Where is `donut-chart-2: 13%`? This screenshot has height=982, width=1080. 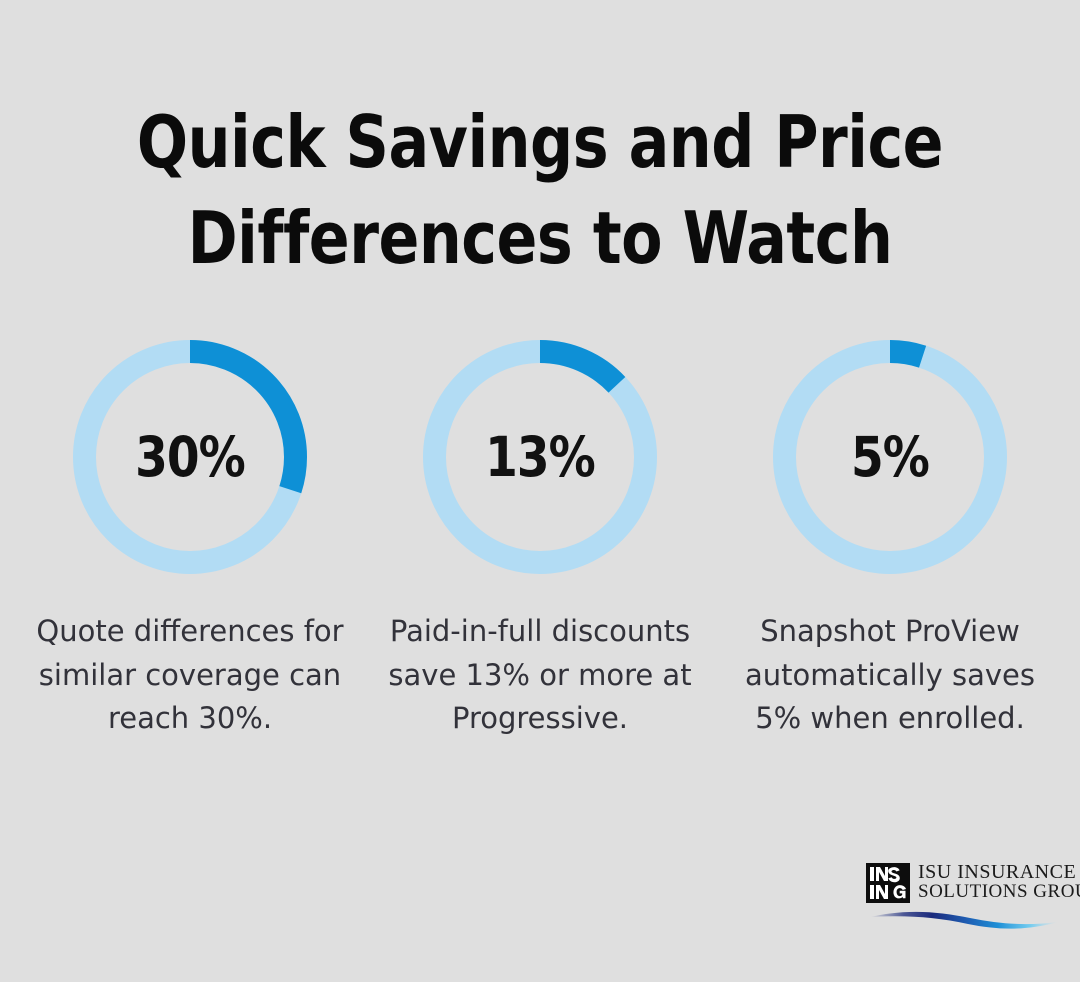
donut-chart-2: 13% is located at coordinates (540, 457).